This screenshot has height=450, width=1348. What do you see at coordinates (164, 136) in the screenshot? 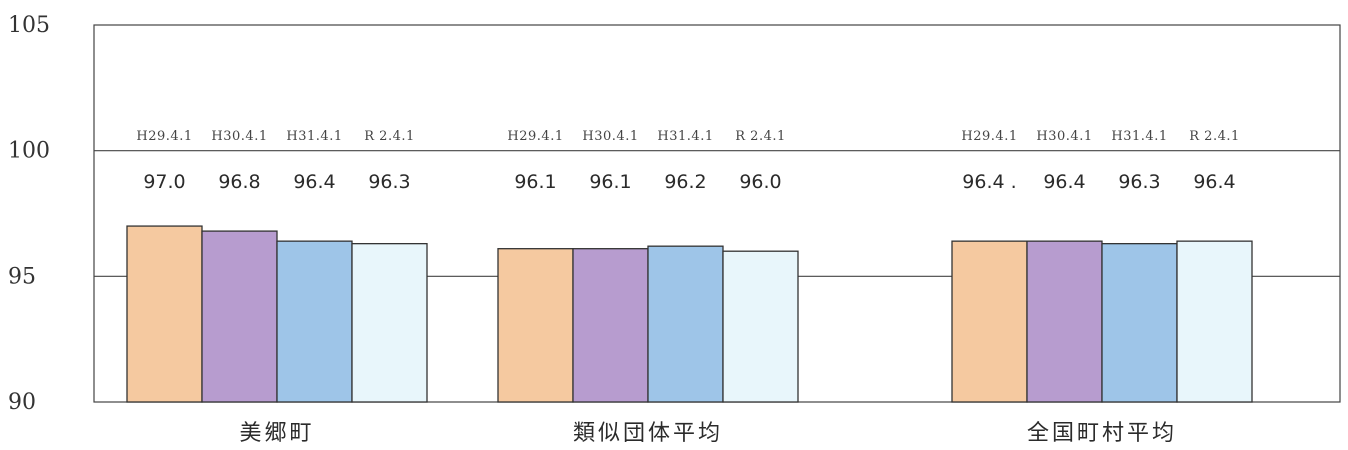
I see `date-label-1-1: H29.4.1` at bounding box center [164, 136].